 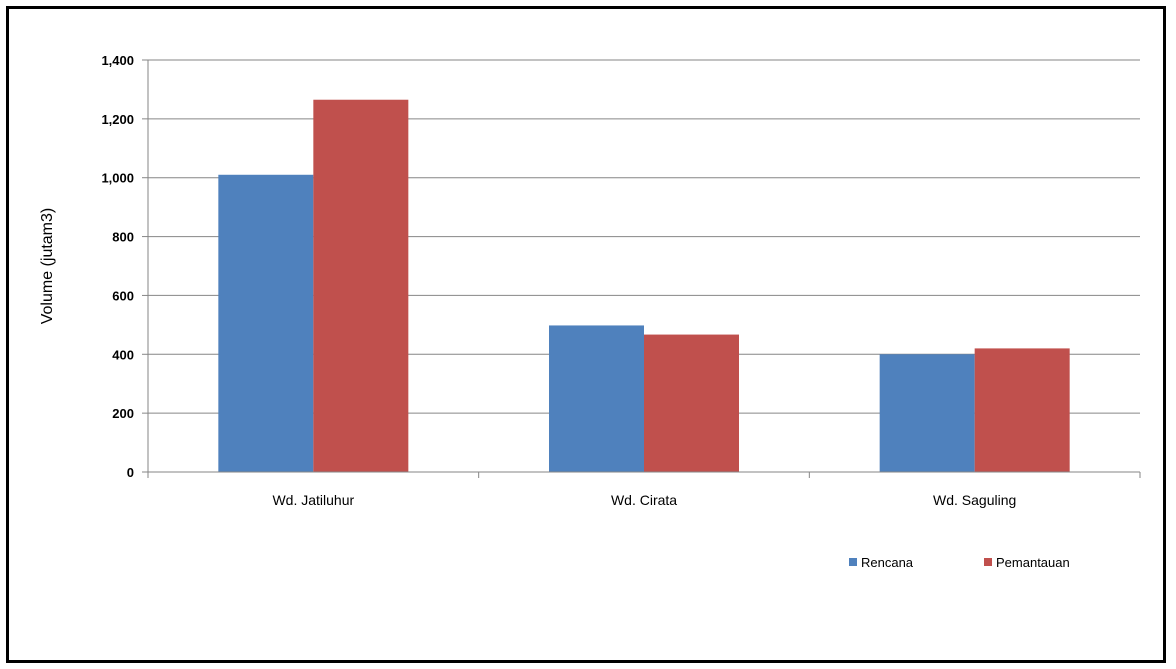 What do you see at coordinates (47, 266) in the screenshot?
I see `y-axis-label: Volume (jutam3)` at bounding box center [47, 266].